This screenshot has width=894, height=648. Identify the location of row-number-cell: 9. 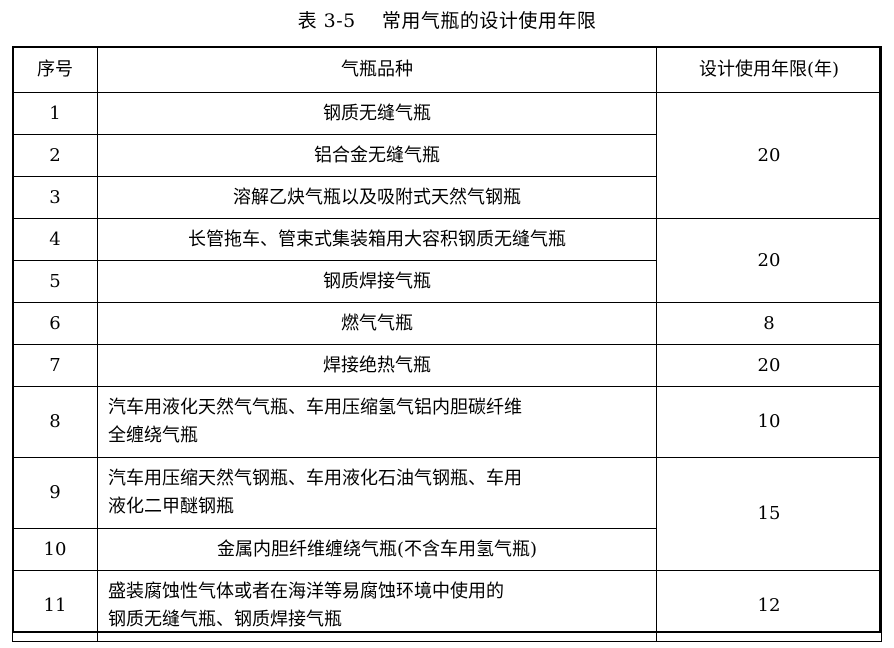
(55, 493).